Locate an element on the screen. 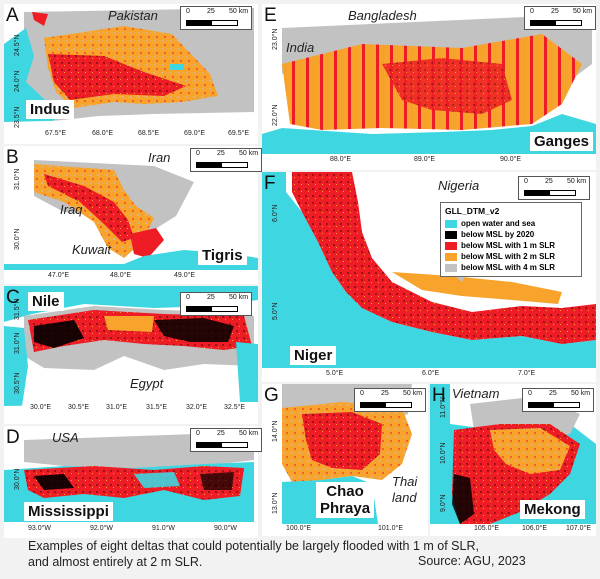 The image size is (600, 579). nile-flood-map is located at coordinates (131, 355).